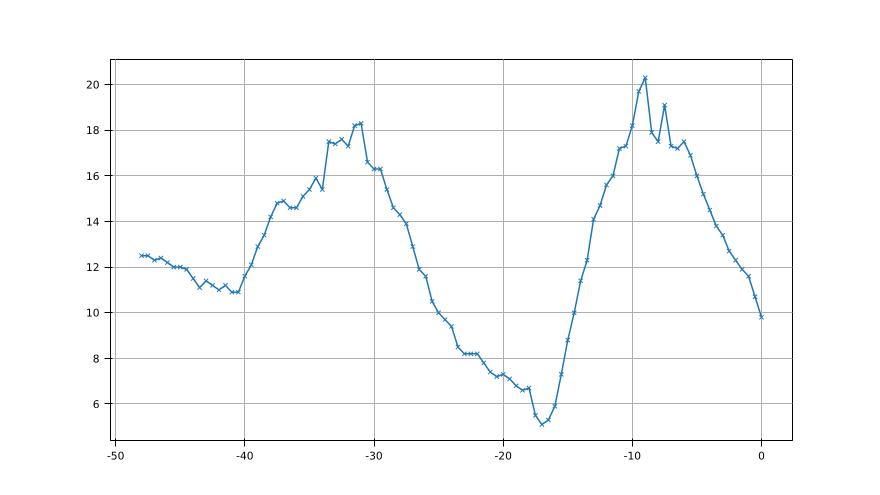  I want to click on y-tick-label: 14, so click(93, 221).